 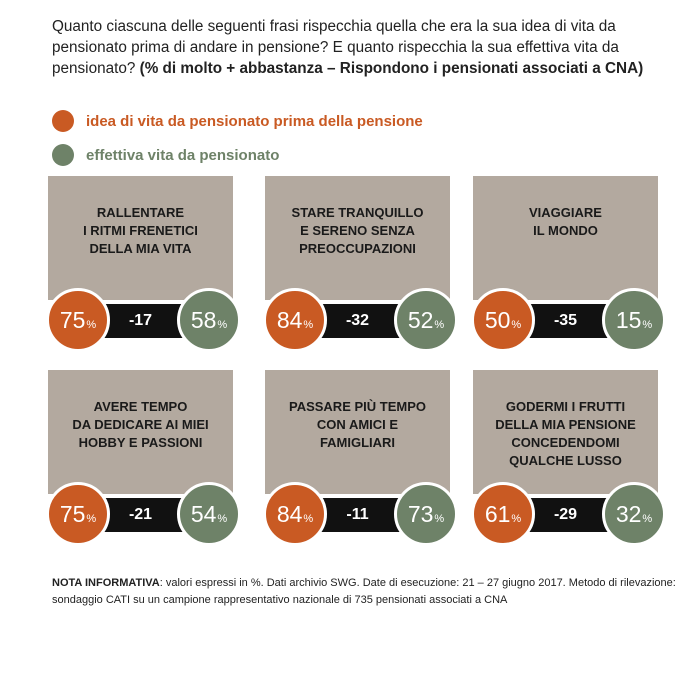 What do you see at coordinates (203, 513) in the screenshot?
I see `value-label: 54` at bounding box center [203, 513].